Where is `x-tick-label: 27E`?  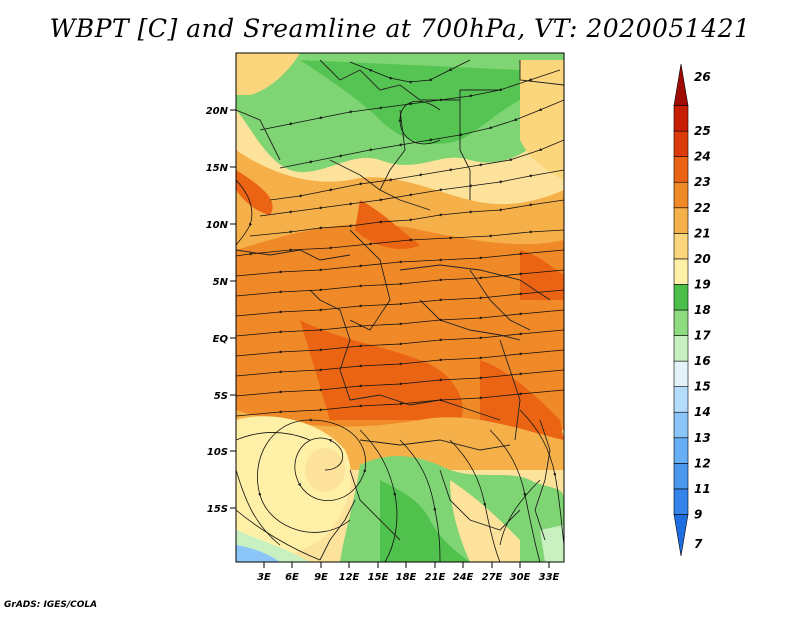 x-tick-label: 27E is located at coordinates (492, 577).